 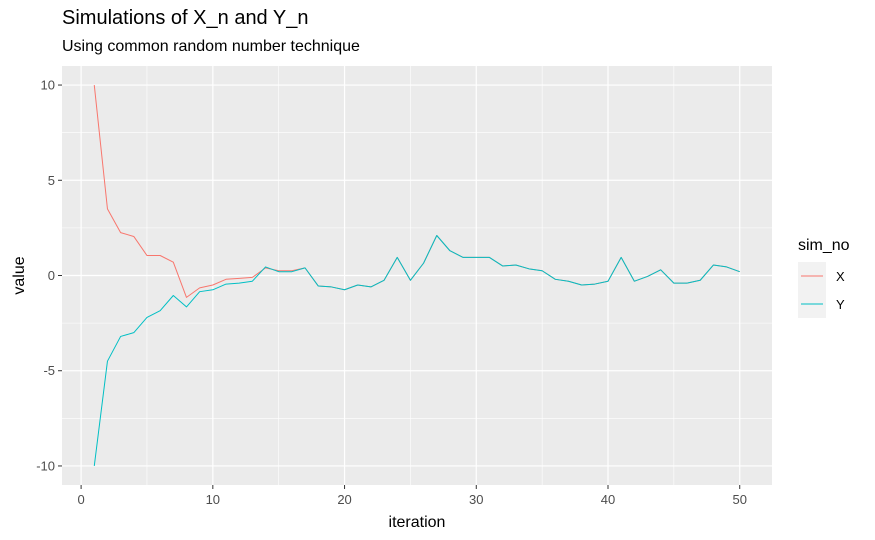 I want to click on y-axis-title: value, so click(x=19, y=275).